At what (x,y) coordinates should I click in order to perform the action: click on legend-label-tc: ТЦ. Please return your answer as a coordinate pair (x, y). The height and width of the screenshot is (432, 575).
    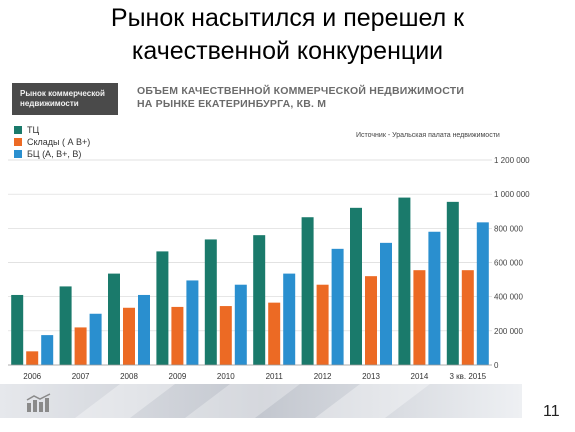
    Looking at the image, I should click on (33, 130).